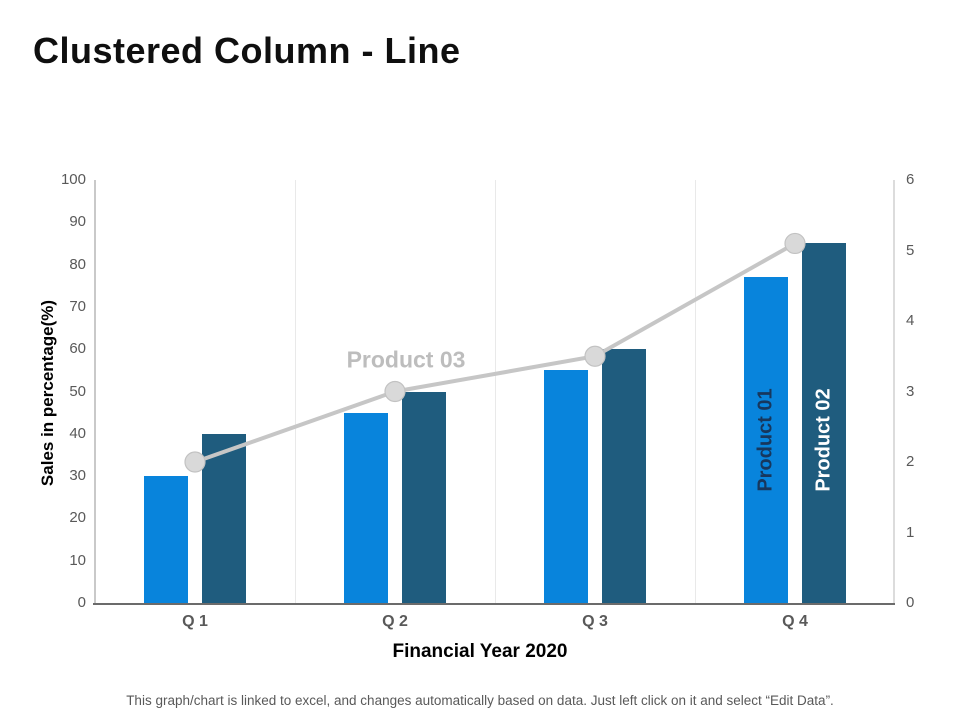 The height and width of the screenshot is (720, 960). I want to click on y-axis-right-tick: 2, so click(910, 461).